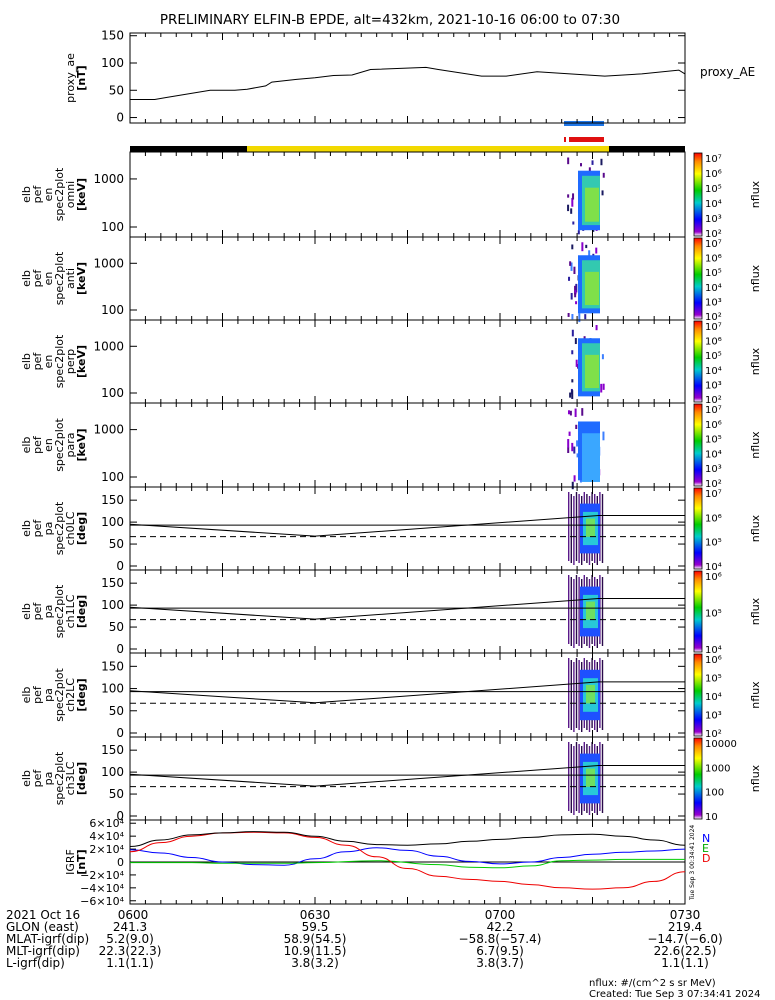 The height and width of the screenshot is (1000, 775). I want to click on colorbar-tick-label: 10⁶, so click(713, 174).